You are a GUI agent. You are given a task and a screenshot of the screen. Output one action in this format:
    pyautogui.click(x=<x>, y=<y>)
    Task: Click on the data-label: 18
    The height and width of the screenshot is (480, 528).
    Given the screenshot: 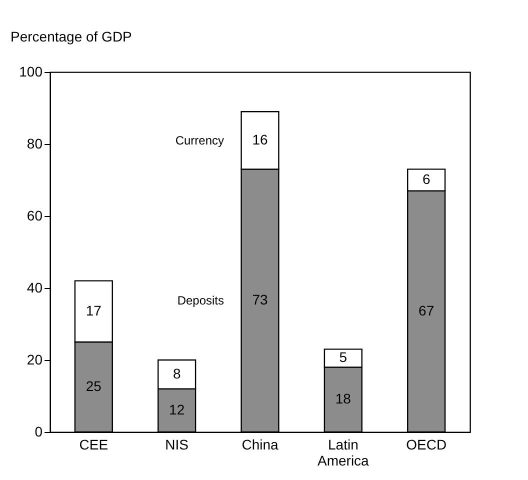 What is the action you would take?
    pyautogui.click(x=343, y=398)
    